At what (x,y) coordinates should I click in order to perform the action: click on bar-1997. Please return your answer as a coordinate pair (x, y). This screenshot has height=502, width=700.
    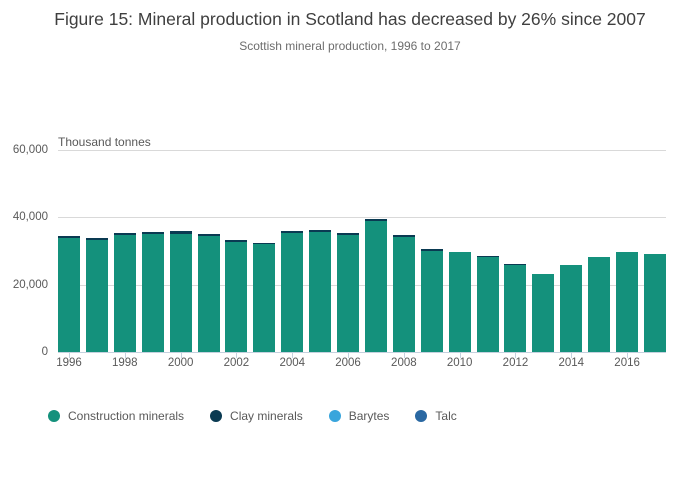
    Looking at the image, I should click on (96, 294).